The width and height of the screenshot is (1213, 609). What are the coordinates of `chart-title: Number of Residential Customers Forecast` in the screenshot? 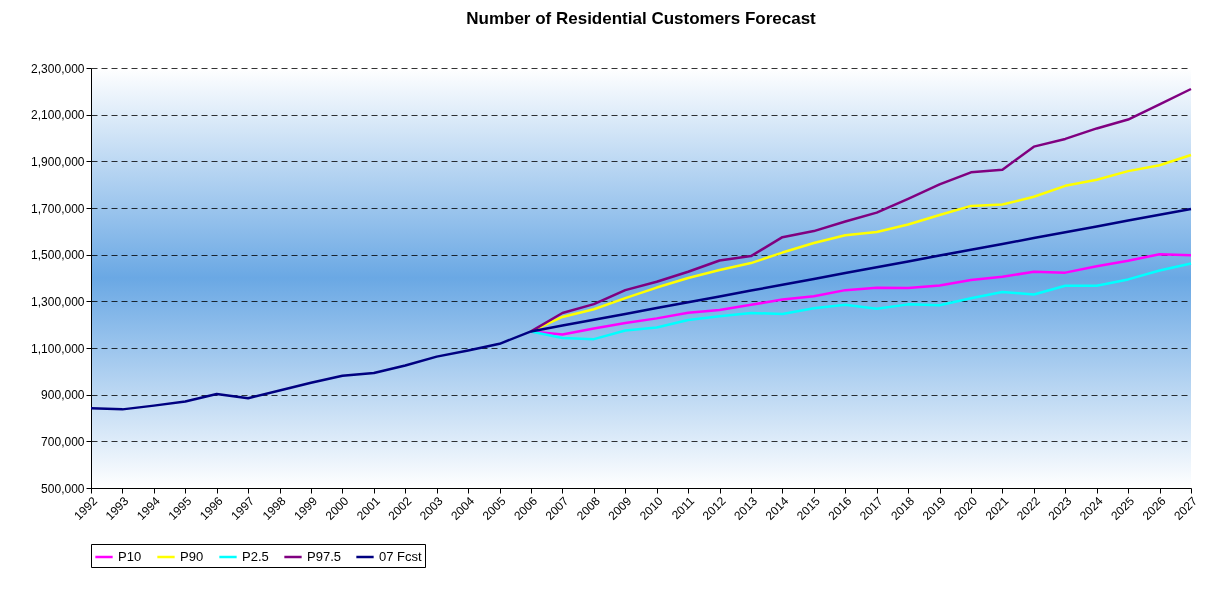 It's located at (641, 18).